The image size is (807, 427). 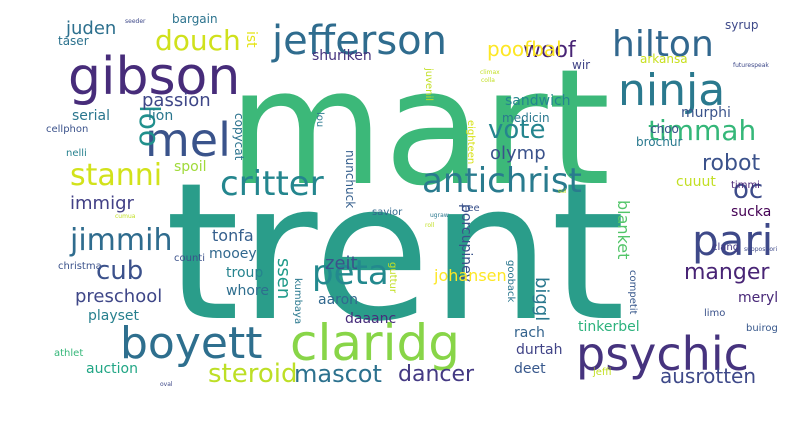 I want to click on word-cuuut: cuuut, so click(x=696, y=182).